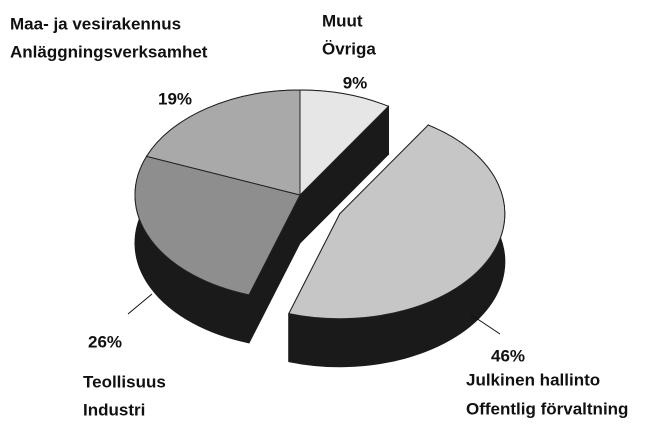  Describe the element at coordinates (114, 409) in the screenshot. I see `category-label: Industri` at that location.